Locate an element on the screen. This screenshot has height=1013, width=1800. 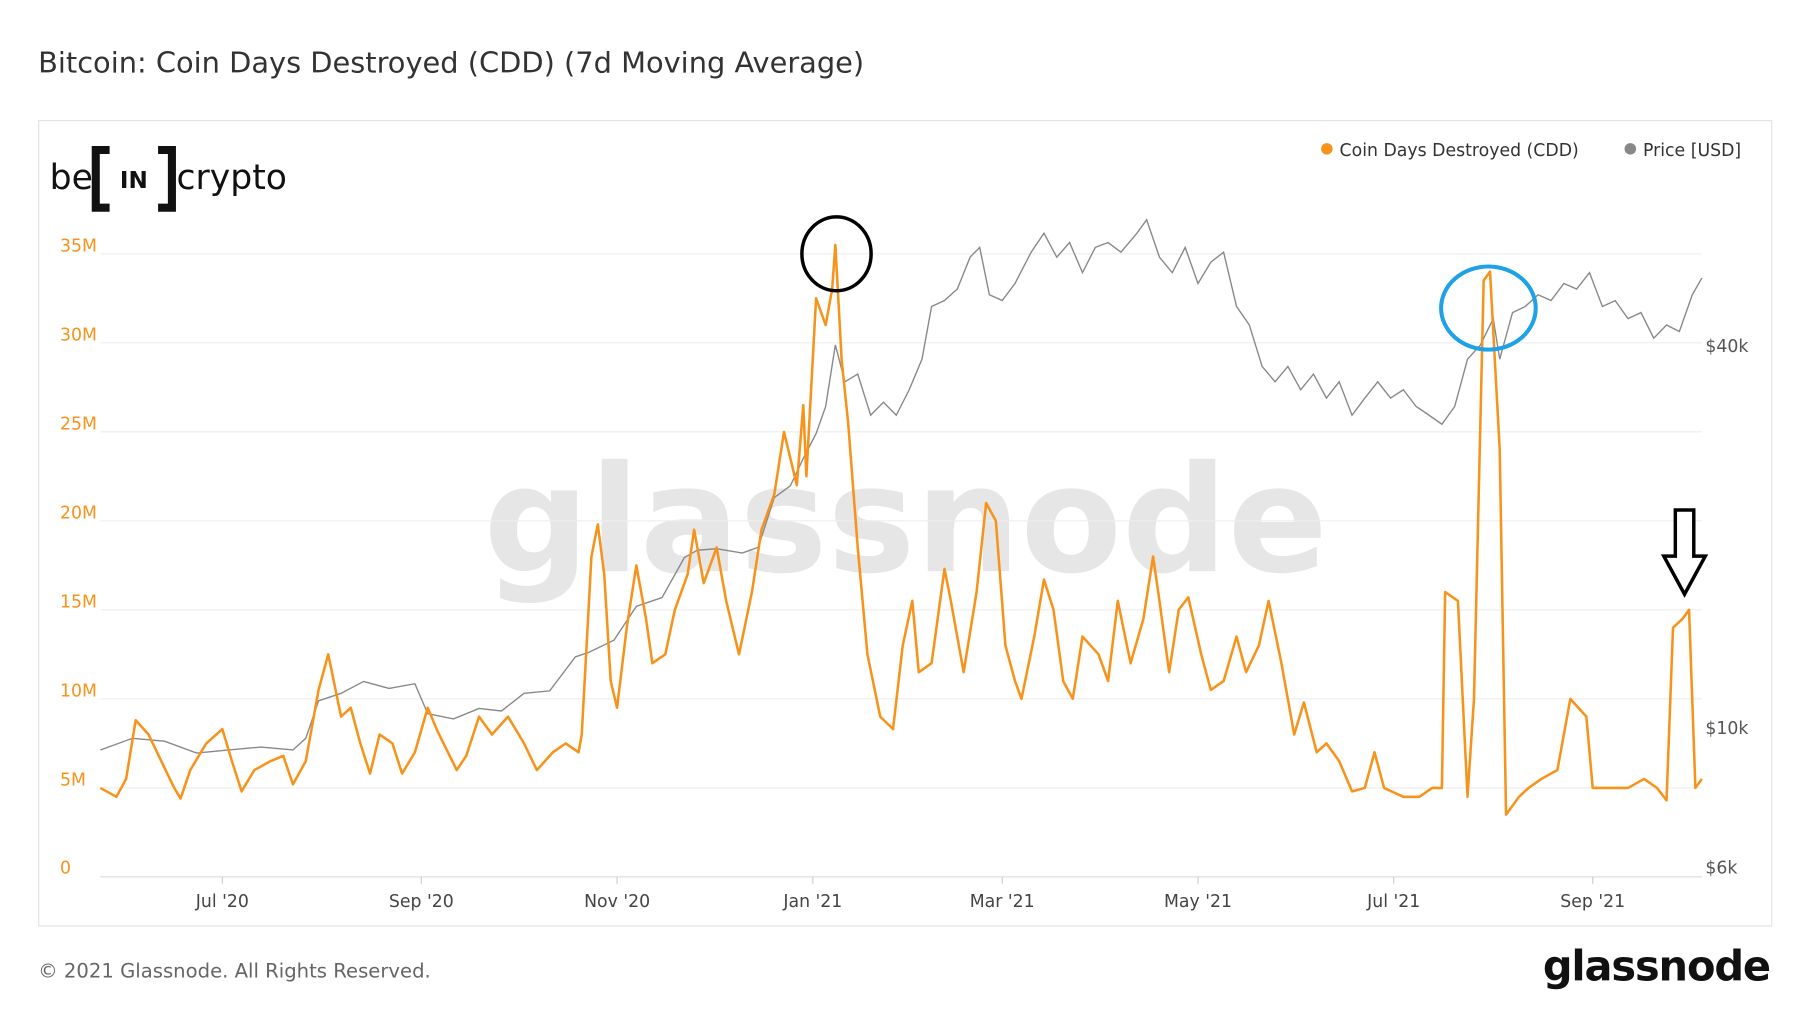
x-tick-label: Jul '21 is located at coordinates (1393, 902).